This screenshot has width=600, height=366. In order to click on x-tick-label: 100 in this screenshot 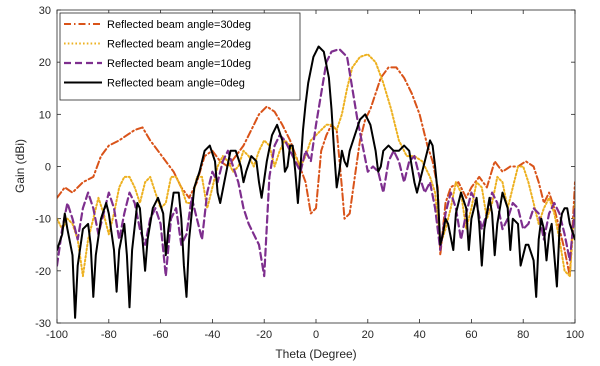, I will do `click(575, 335)`.